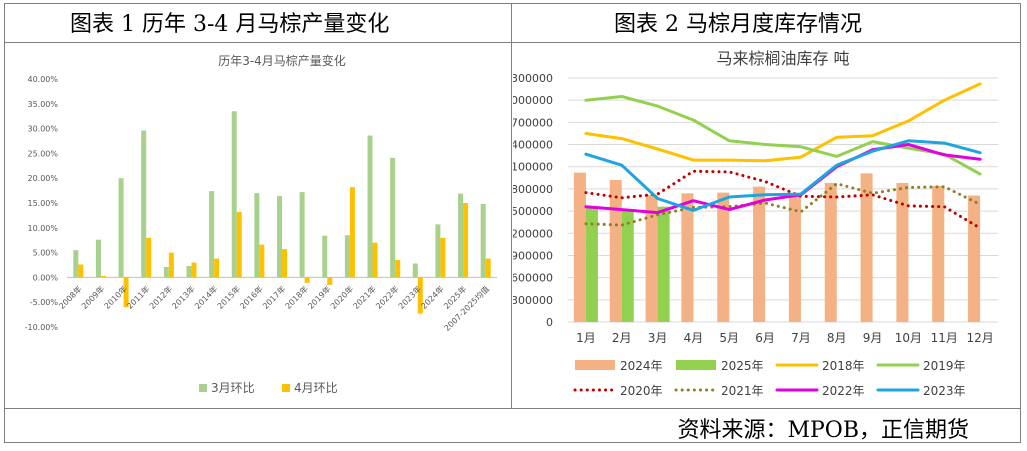 Image resolution: width=1027 pixels, height=451 pixels. What do you see at coordinates (759, 254) in the screenshot?
I see `bar-2024年-6月` at bounding box center [759, 254].